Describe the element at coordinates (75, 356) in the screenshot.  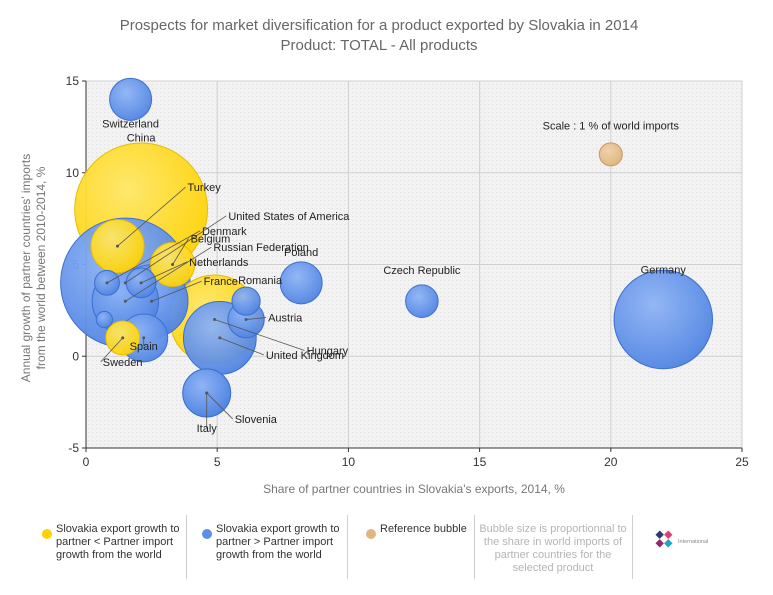
I see `y-tick-label: 0` at that location.